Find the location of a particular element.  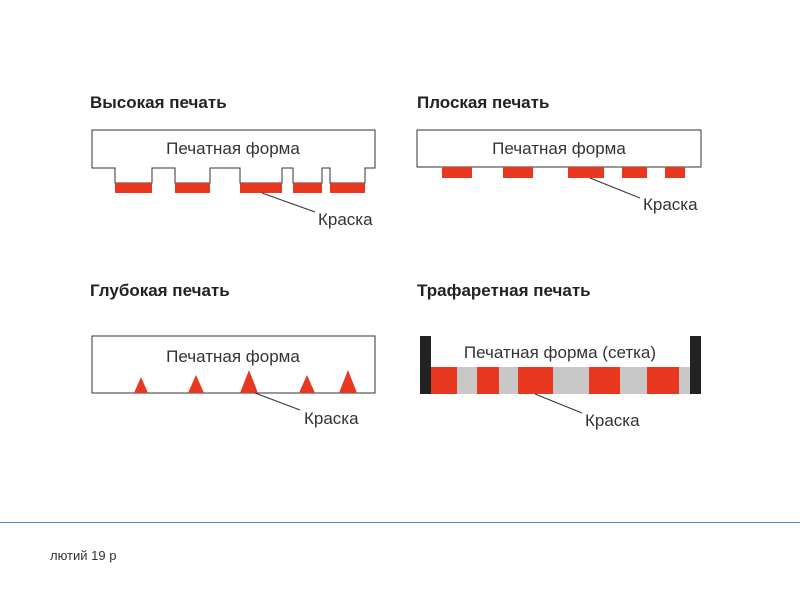

flat-form-label: Печатная форма is located at coordinates (559, 148).